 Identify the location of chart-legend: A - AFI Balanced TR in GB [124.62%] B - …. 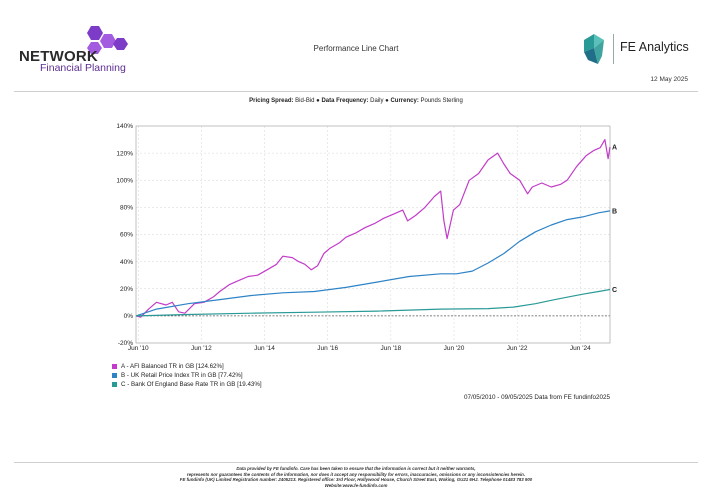
(187, 375).